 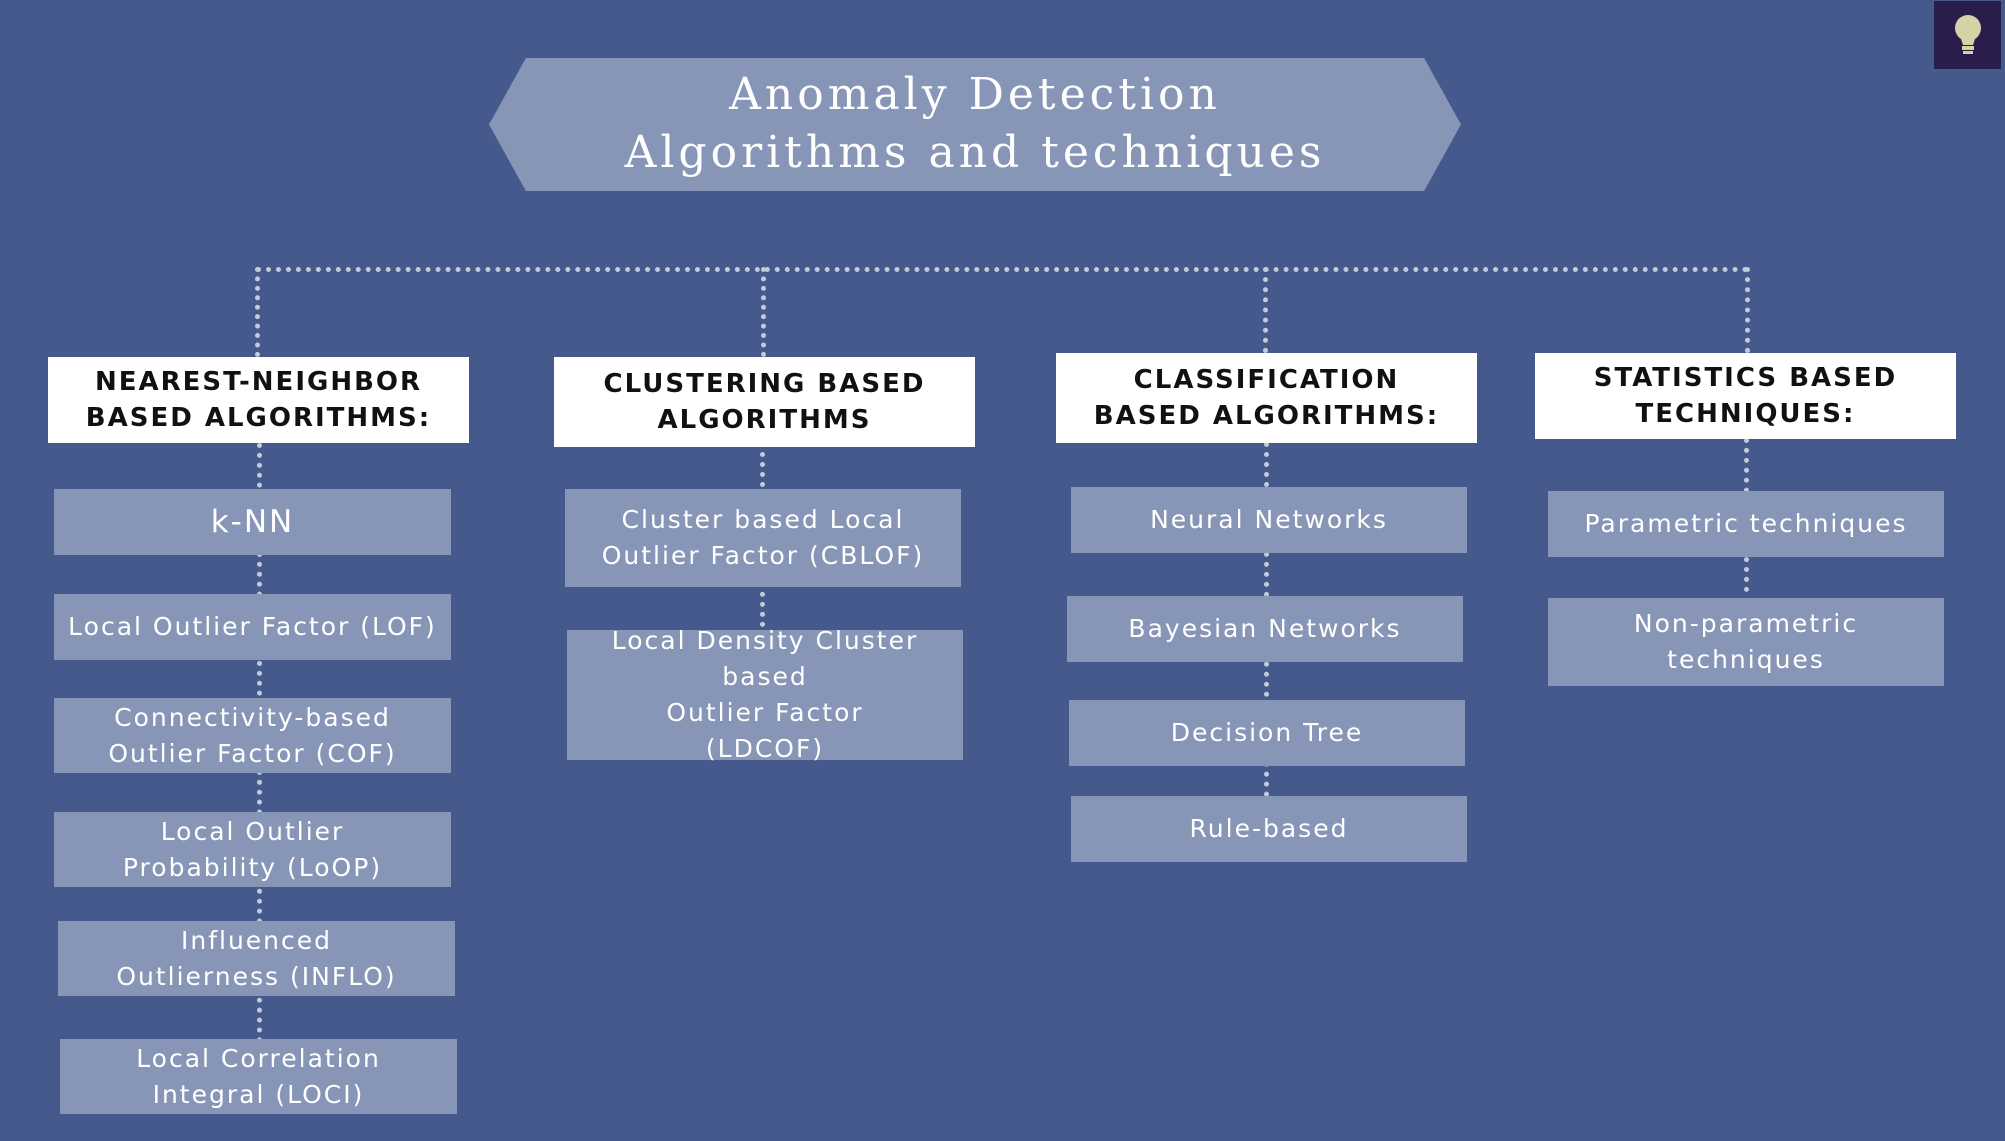 I want to click on item-knn: k-NN, so click(x=252, y=522).